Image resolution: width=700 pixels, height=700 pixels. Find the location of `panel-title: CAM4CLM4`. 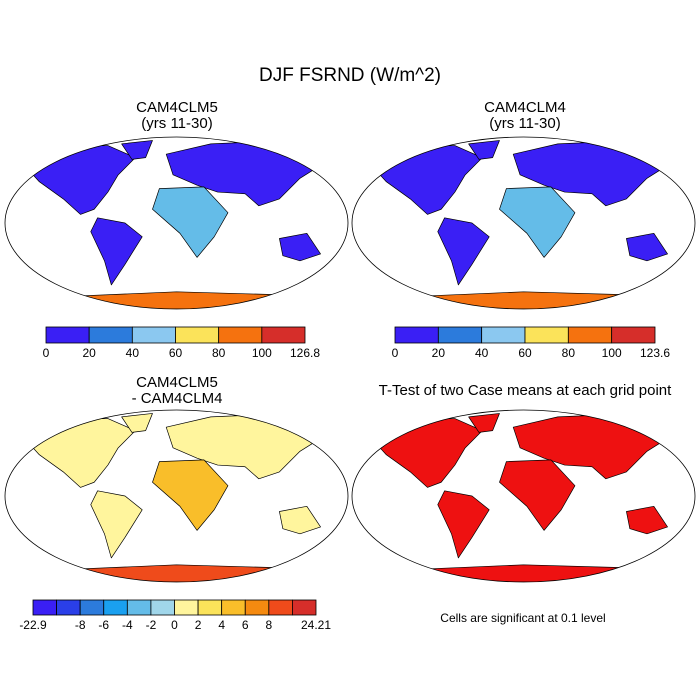

panel-title: CAM4CLM4 is located at coordinates (525, 107).